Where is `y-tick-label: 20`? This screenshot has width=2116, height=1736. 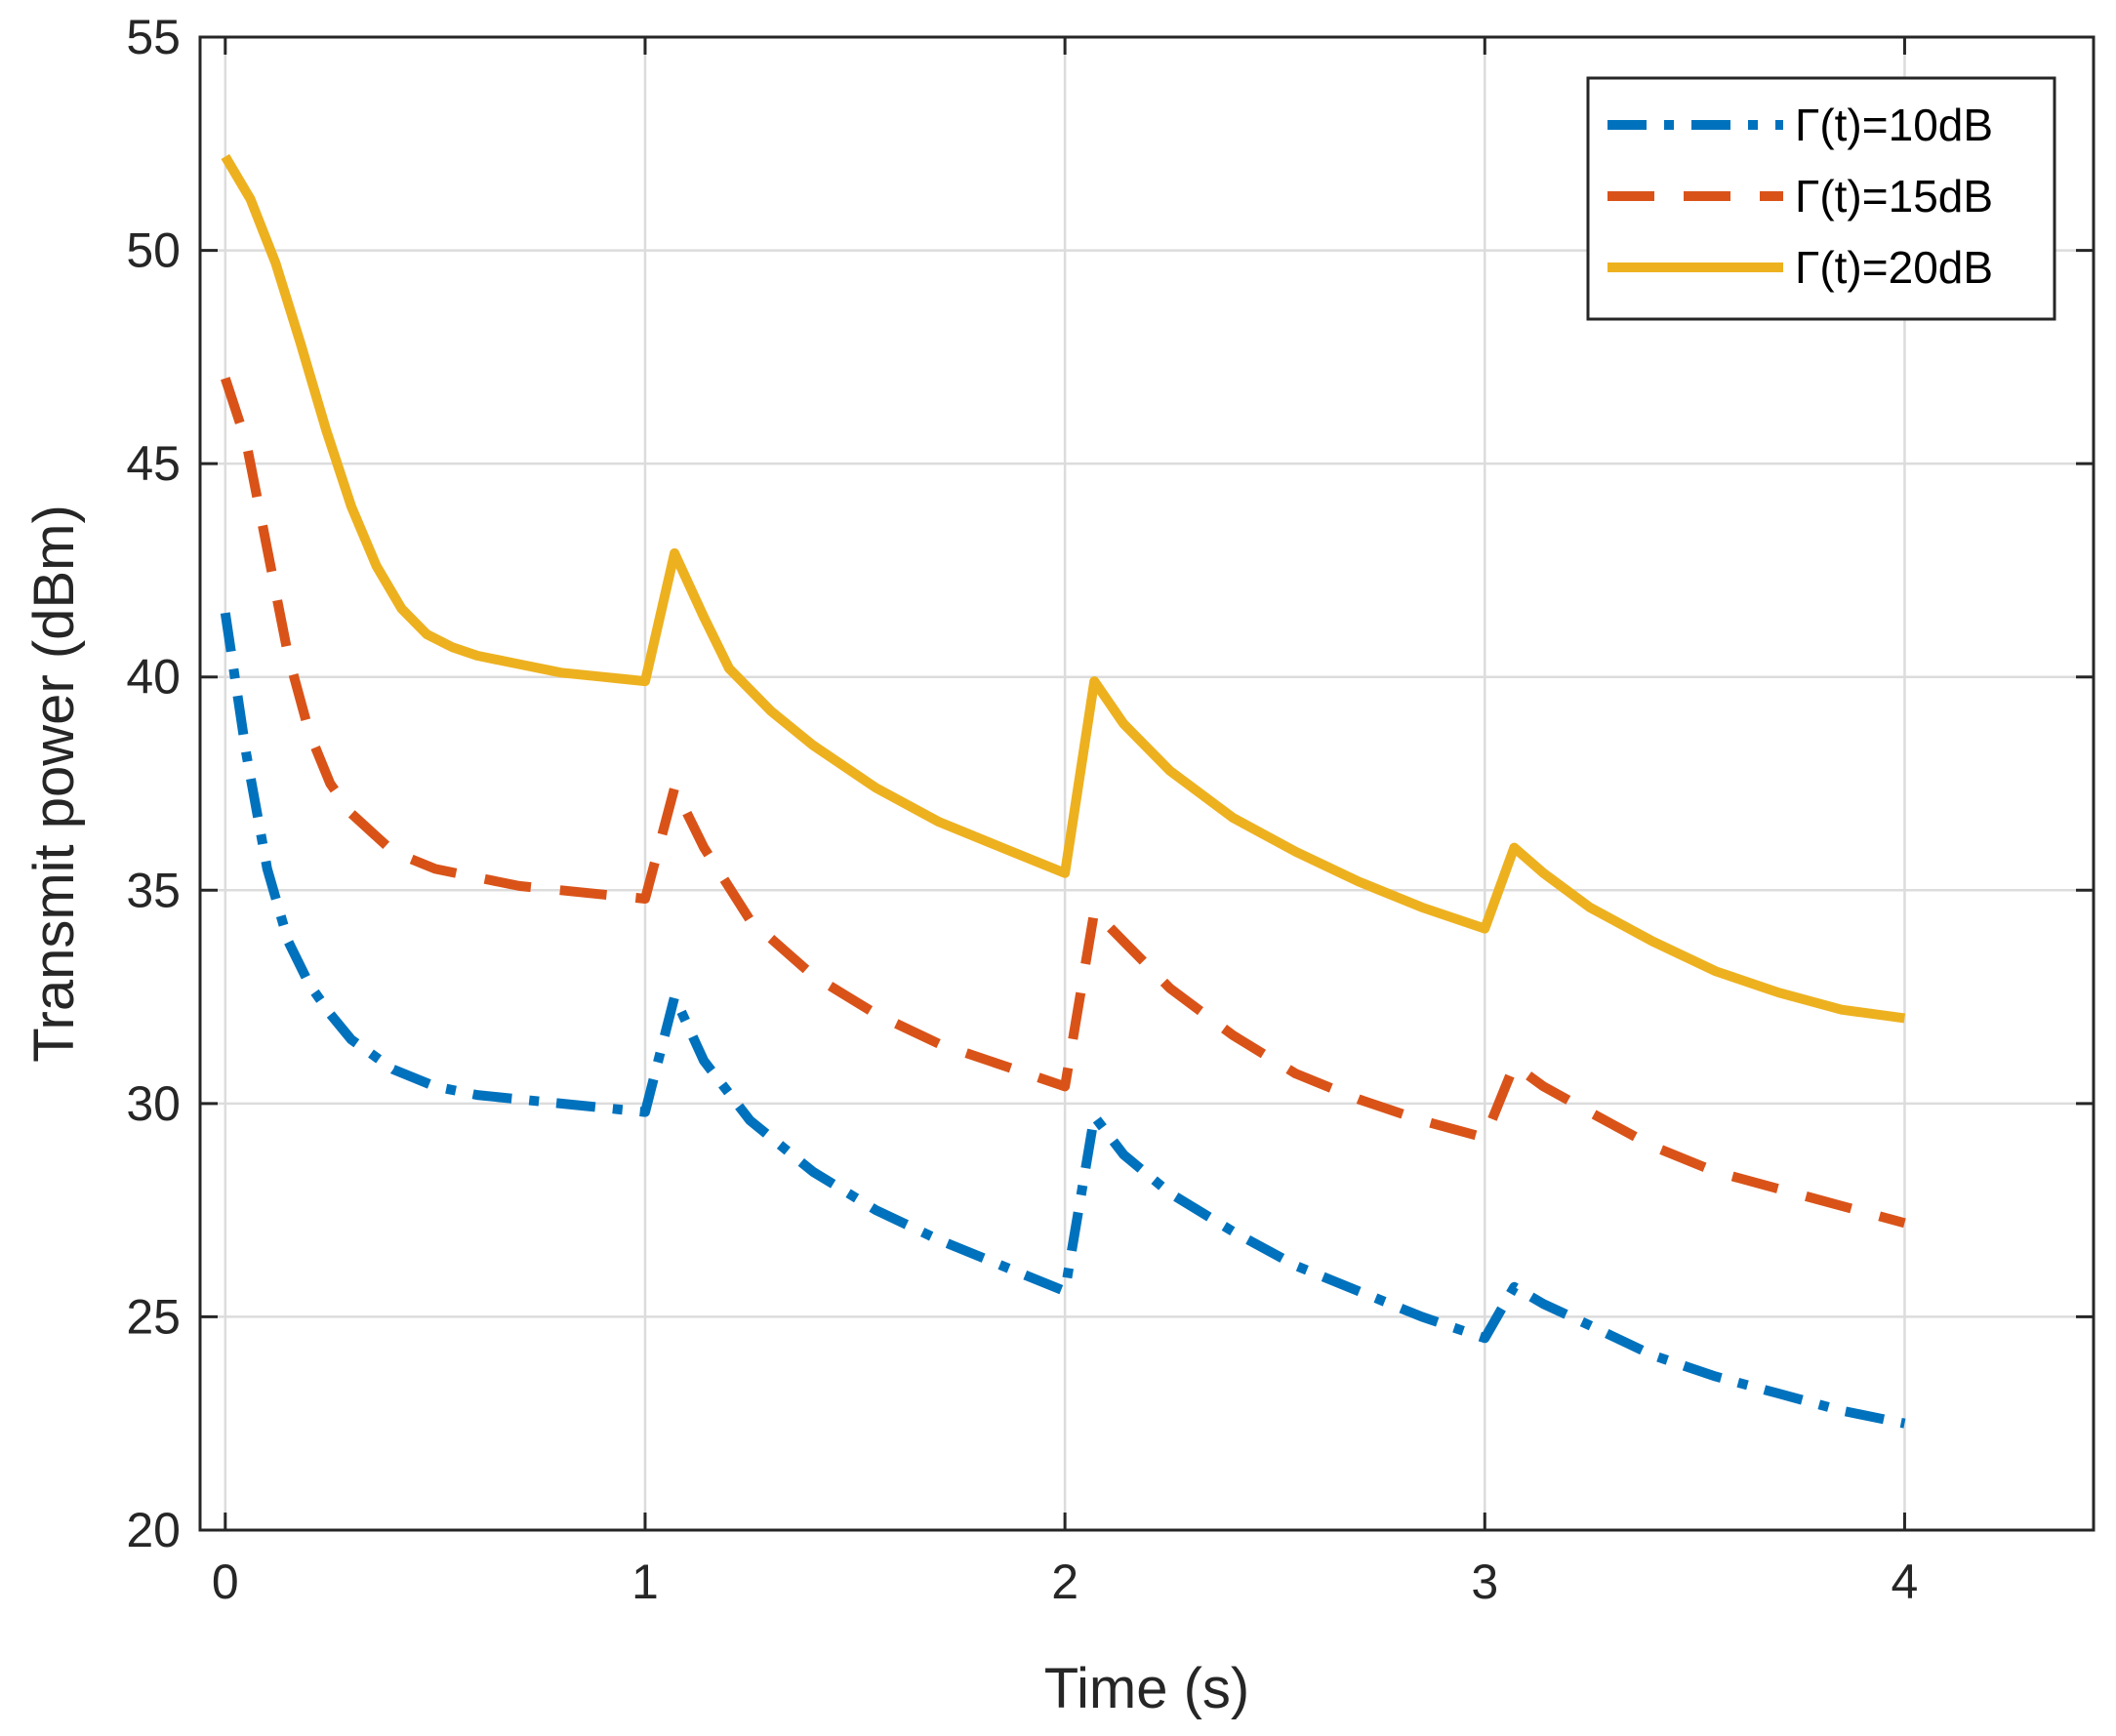
y-tick-label: 20 is located at coordinates (153, 1530).